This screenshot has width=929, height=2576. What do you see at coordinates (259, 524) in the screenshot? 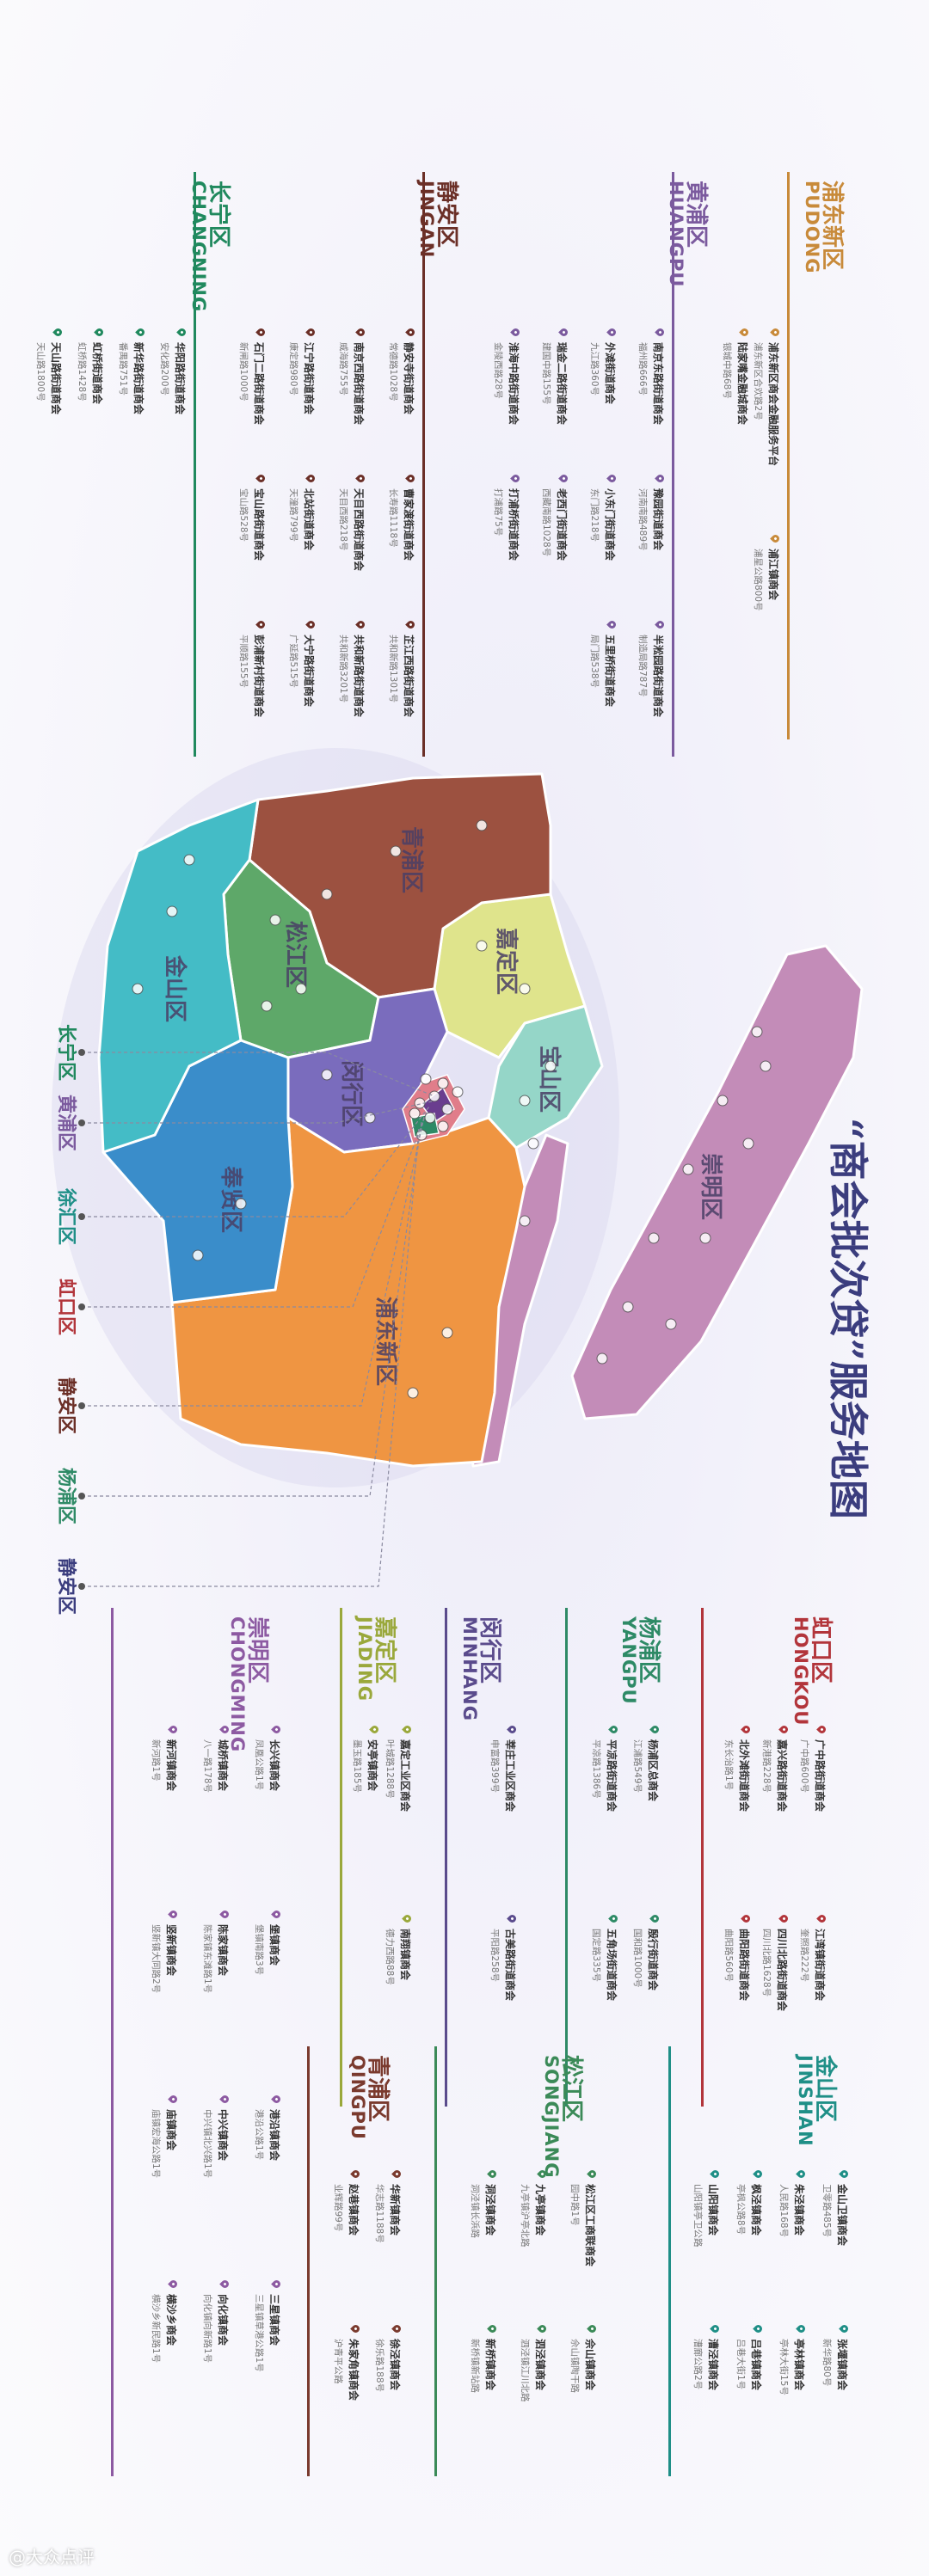
I see `entry-name: 宝山路街道商会` at bounding box center [259, 524].